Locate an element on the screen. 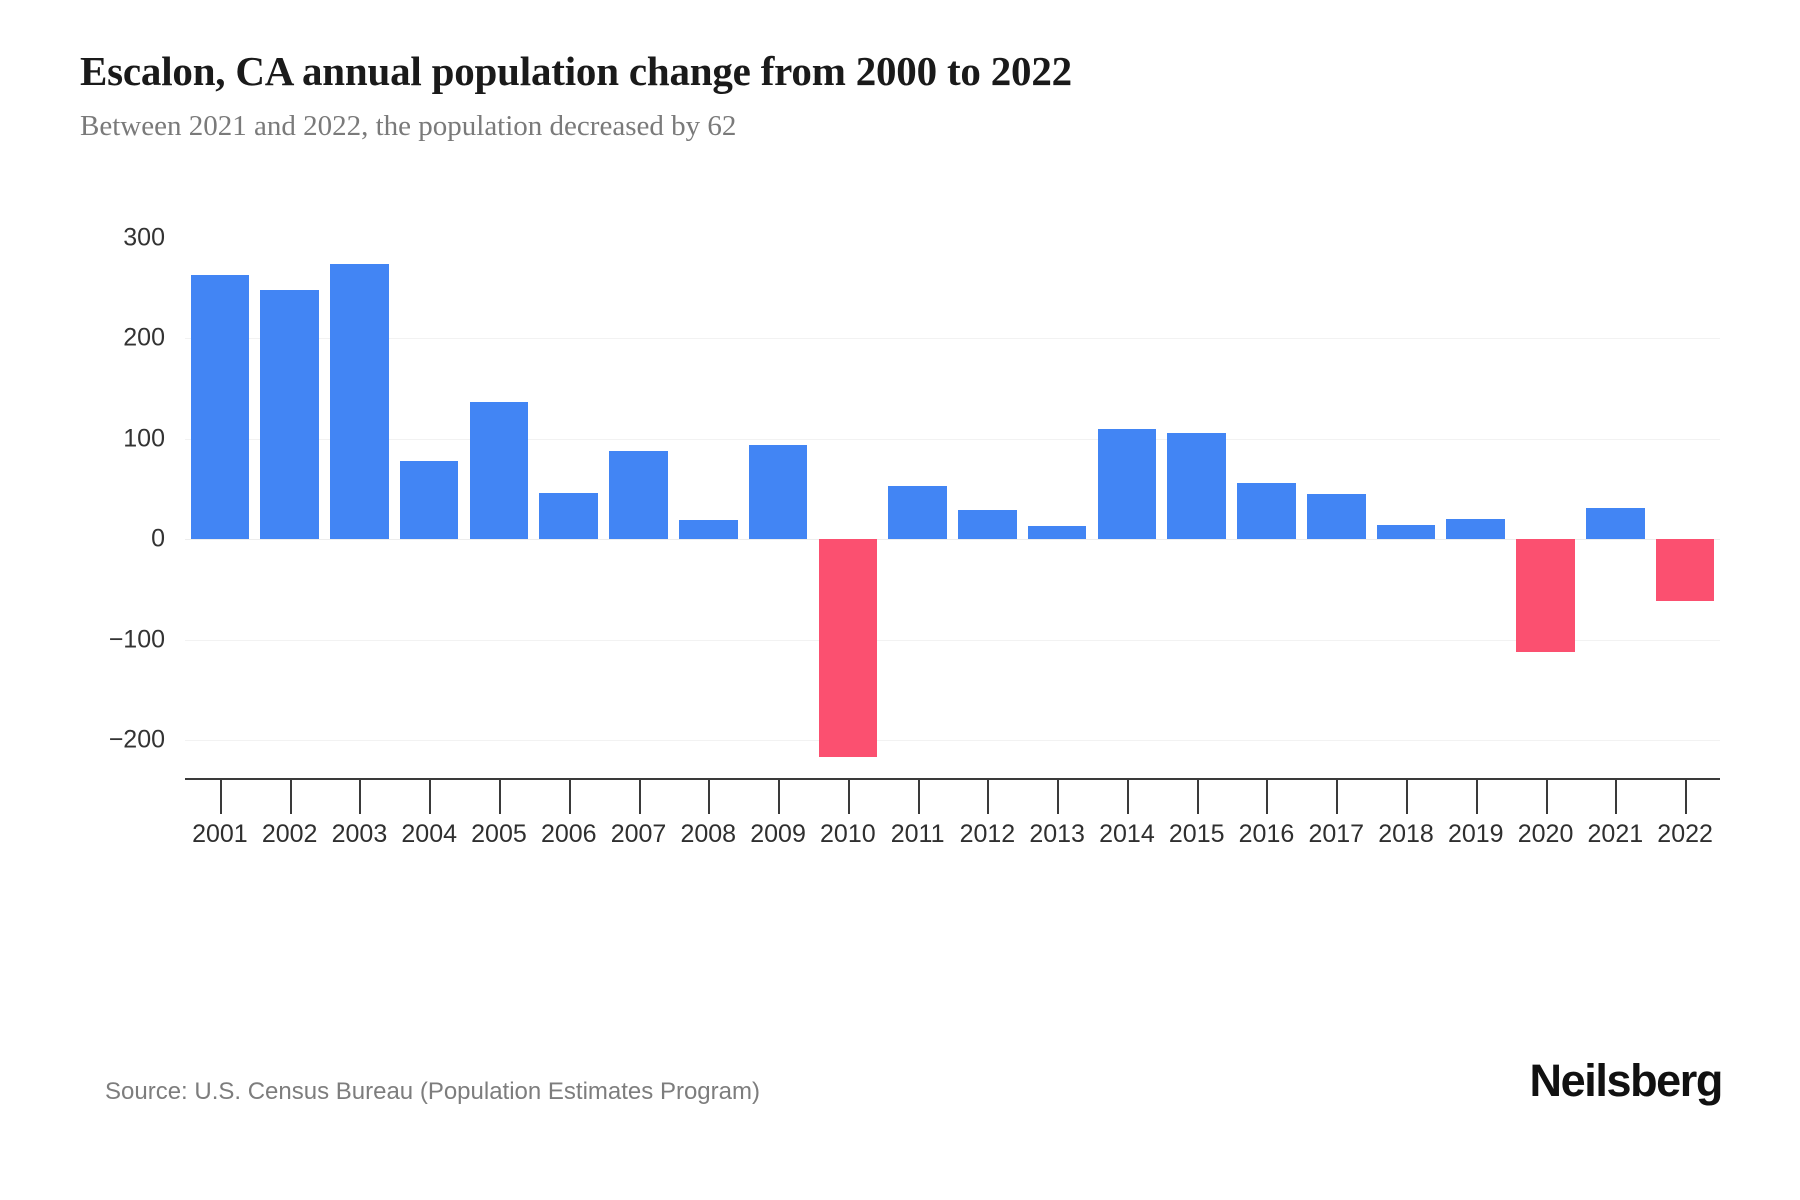 This screenshot has height=1200, width=1800. bar-2020 is located at coordinates (1545, 595).